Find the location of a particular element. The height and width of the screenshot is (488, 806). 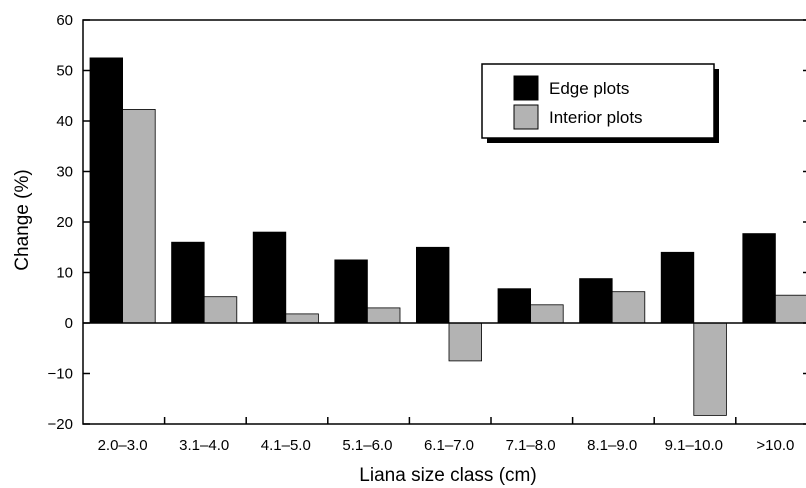

y-tick-label: 30 is located at coordinates (64, 172).